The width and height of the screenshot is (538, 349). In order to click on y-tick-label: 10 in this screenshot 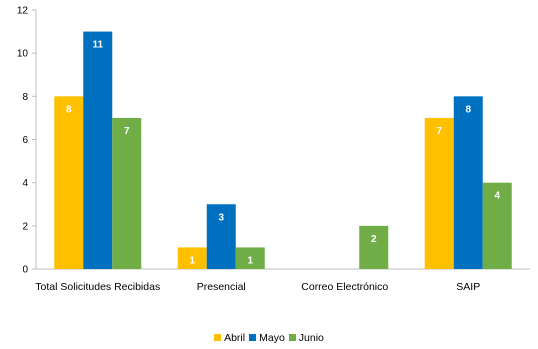, I will do `click(23, 54)`.